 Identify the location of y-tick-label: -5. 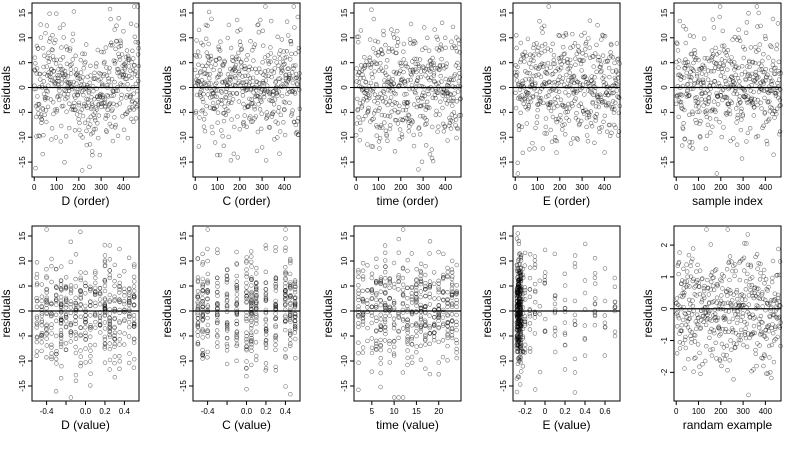
(183, 112).